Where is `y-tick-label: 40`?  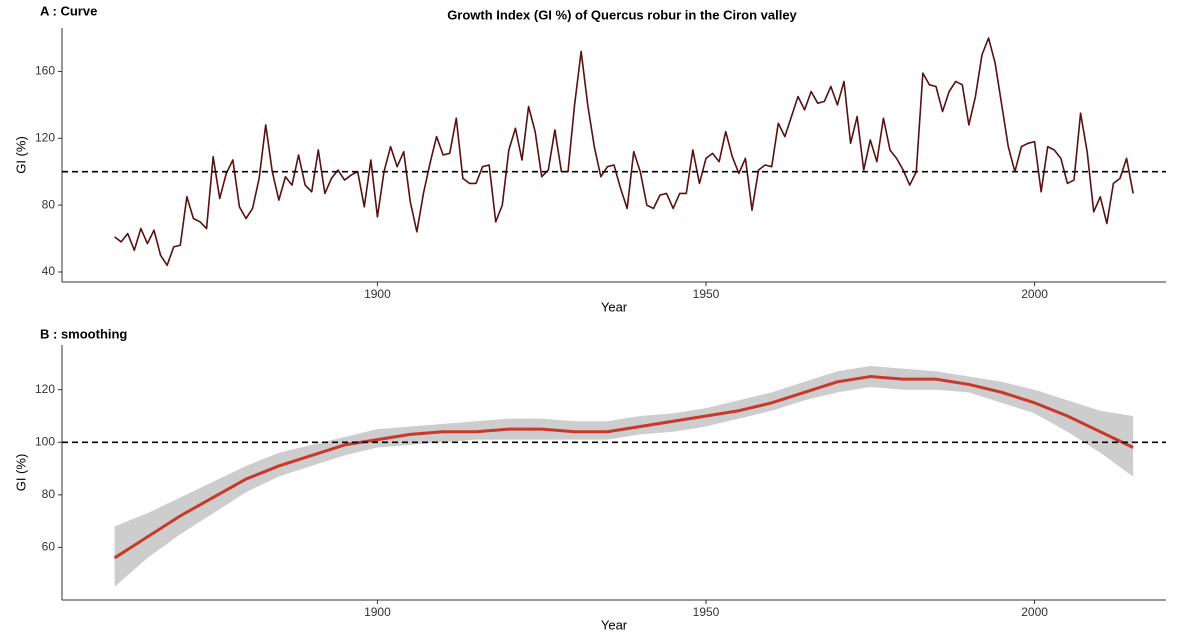 y-tick-label: 40 is located at coordinates (49, 271).